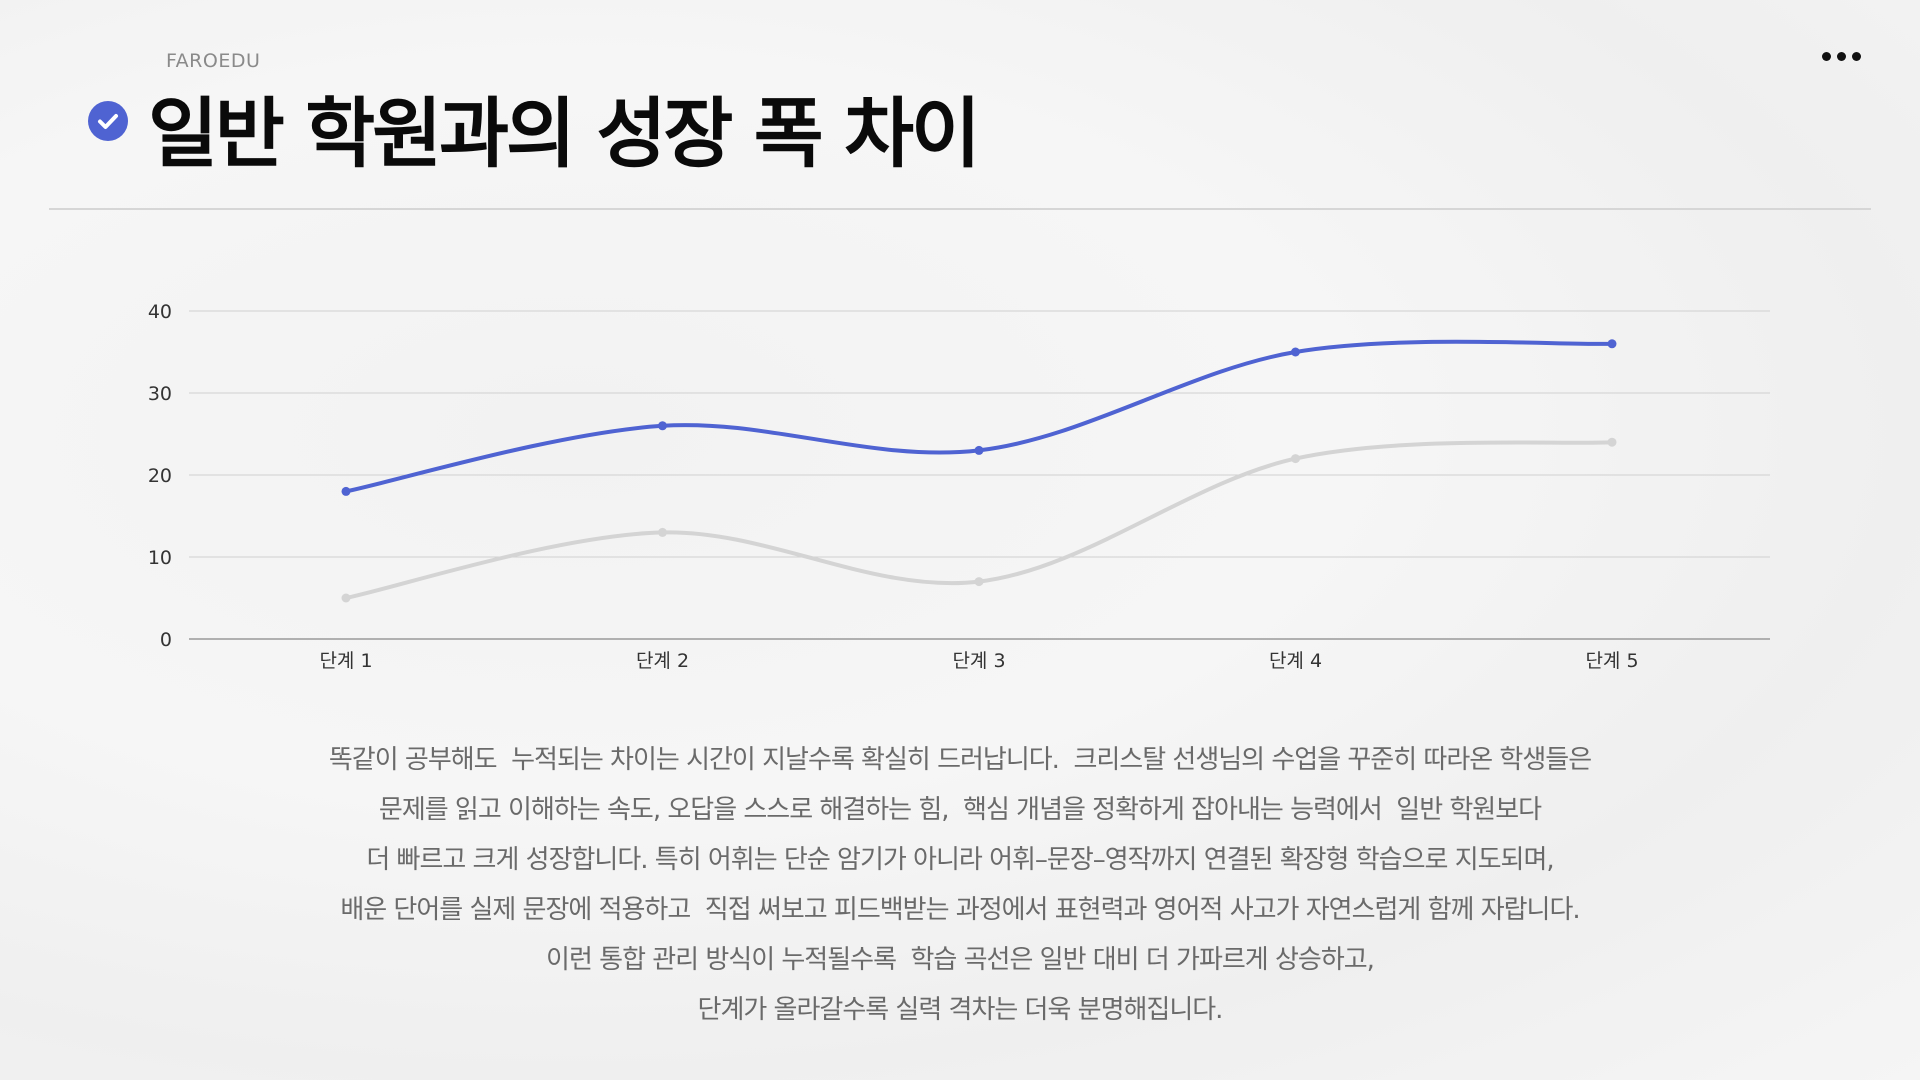  Describe the element at coordinates (213, 61) in the screenshot. I see `brand-label: FAROEDU` at that location.